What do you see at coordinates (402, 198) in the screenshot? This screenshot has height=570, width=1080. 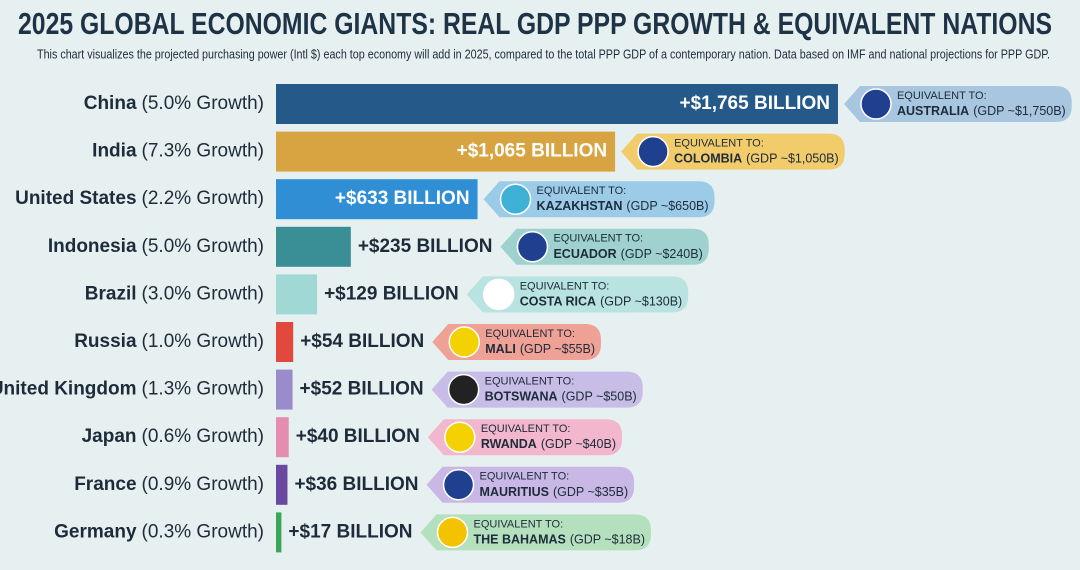 I see `value-label: +$633 BILLION` at bounding box center [402, 198].